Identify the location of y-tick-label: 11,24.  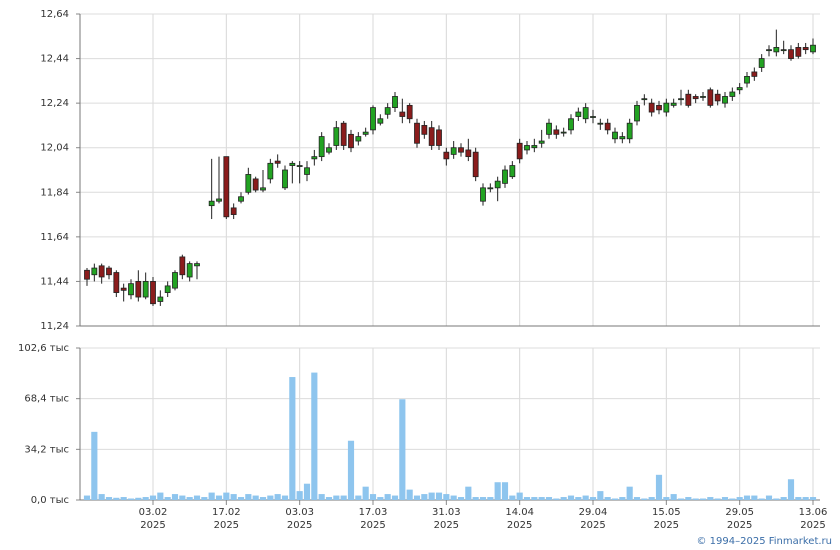
(54, 326).